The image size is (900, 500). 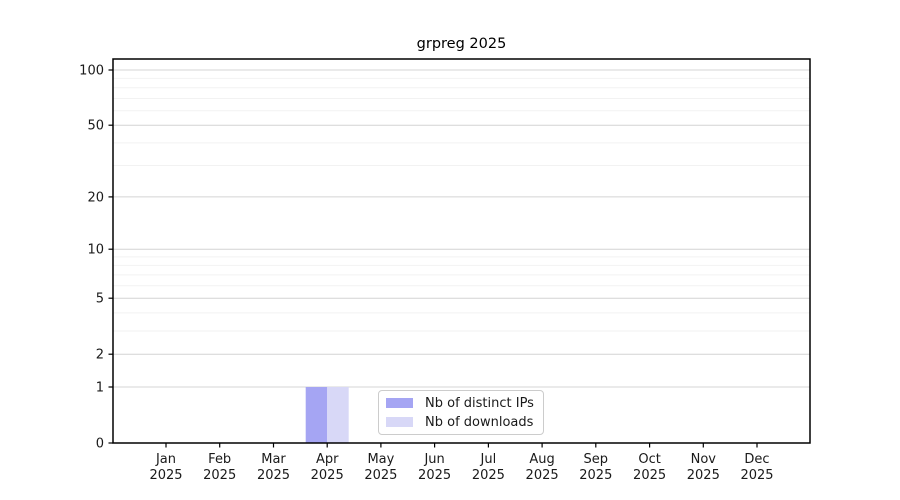 What do you see at coordinates (704, 459) in the screenshot?
I see `x-tick-label-month: Nov` at bounding box center [704, 459].